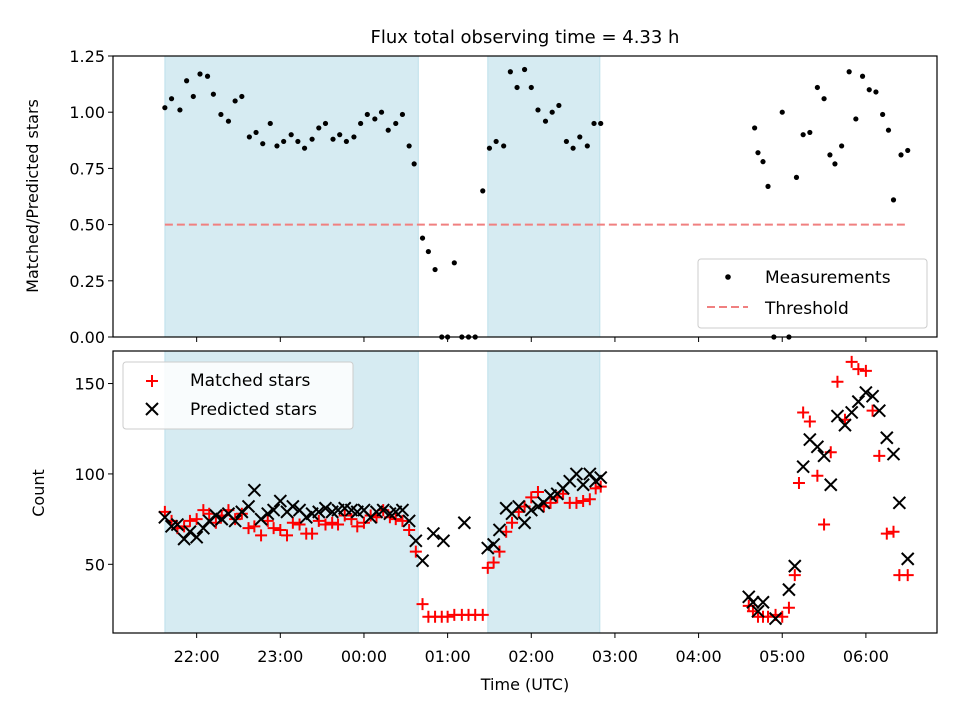  Describe the element at coordinates (812, 293) in the screenshot. I see `ratio-legend: Measurements Threshold` at that location.